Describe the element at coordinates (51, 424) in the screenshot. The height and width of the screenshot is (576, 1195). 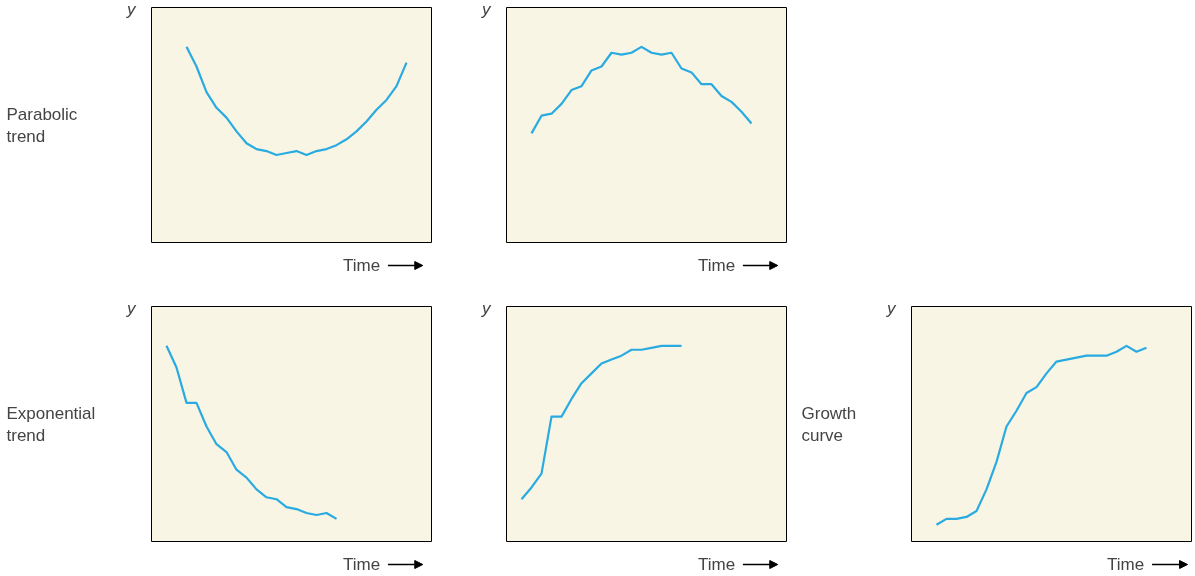
I see `text: Exponential trend` at that location.